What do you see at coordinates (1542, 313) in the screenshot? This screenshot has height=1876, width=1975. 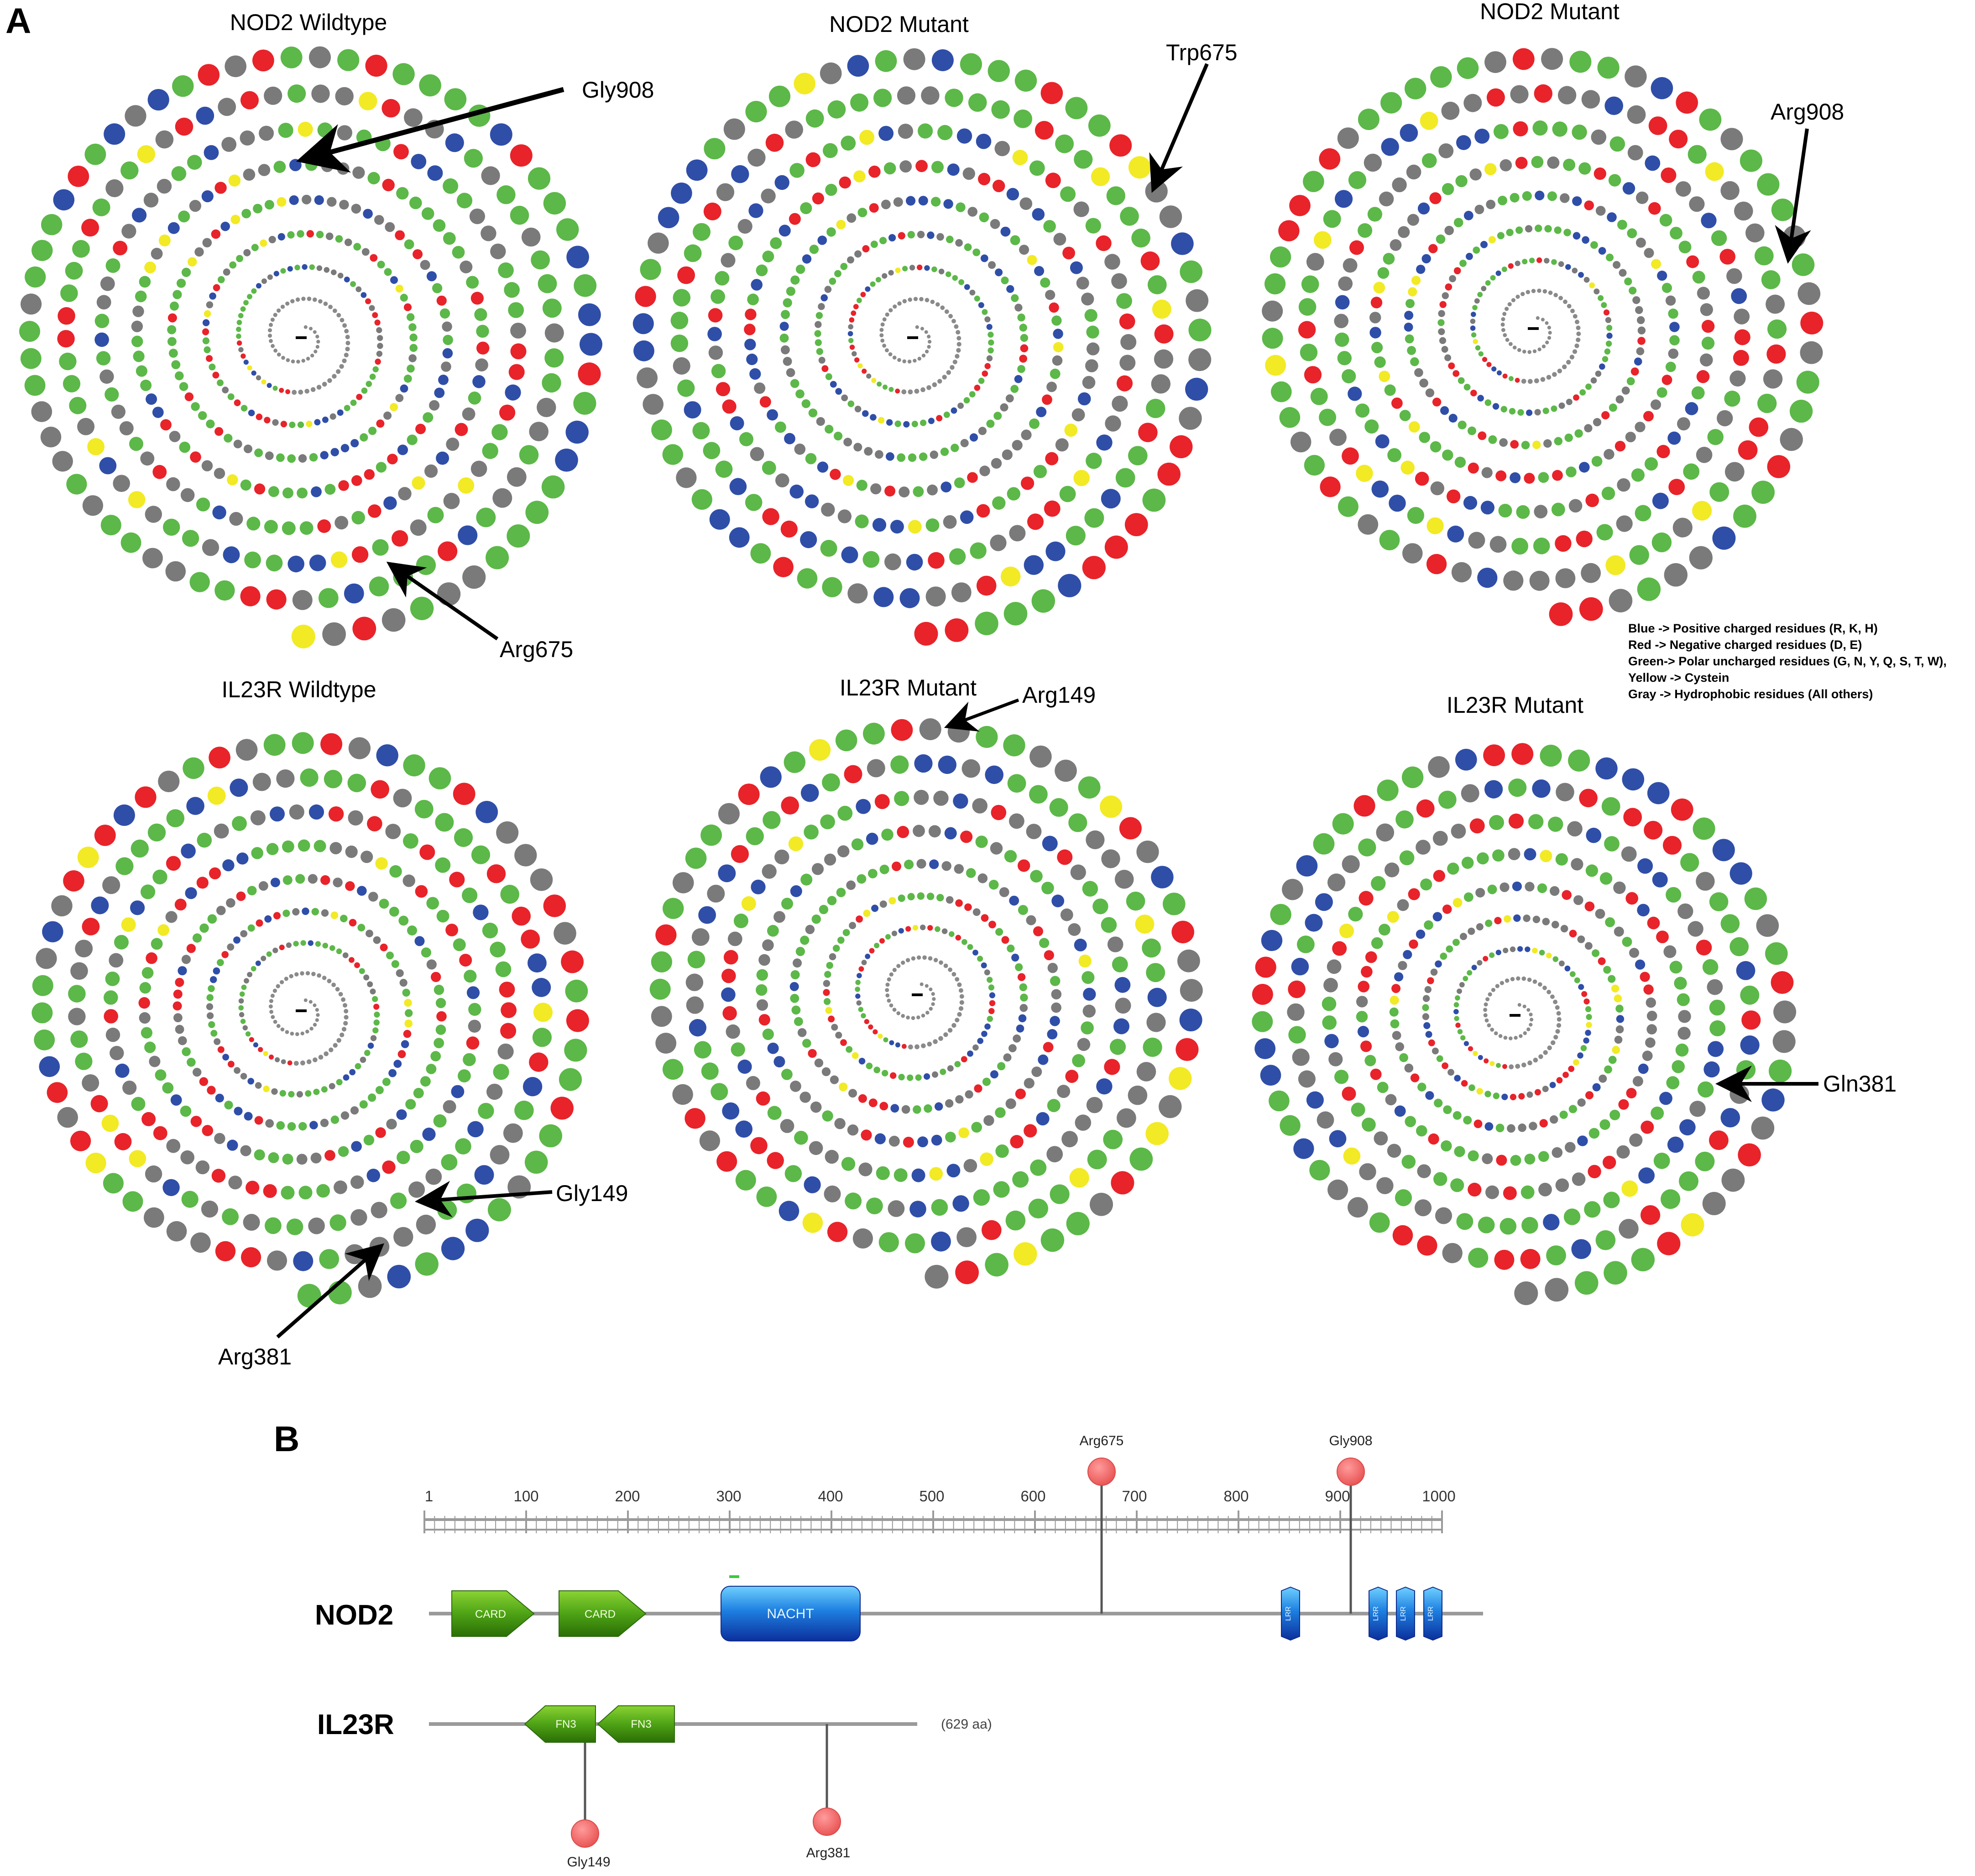 I see `nod2-mutant-wheel-arg908: NOD2 Mutant` at bounding box center [1542, 313].